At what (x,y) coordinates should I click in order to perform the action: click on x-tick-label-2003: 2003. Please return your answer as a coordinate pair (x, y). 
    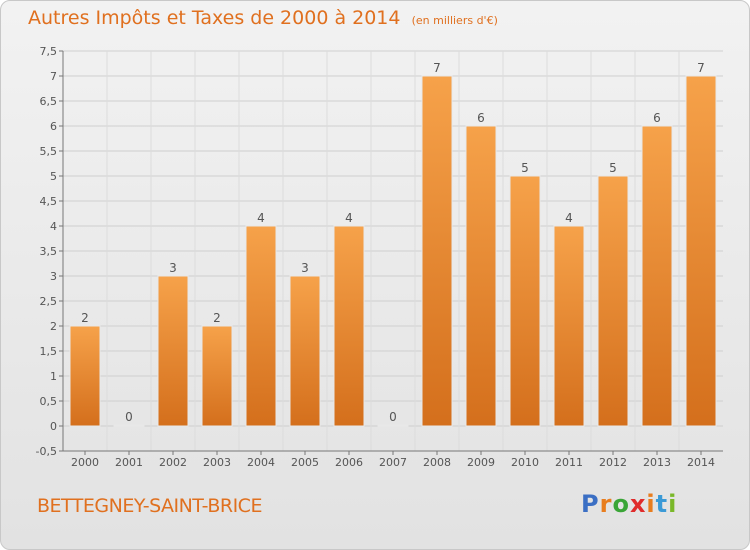
    Looking at the image, I should click on (217, 462).